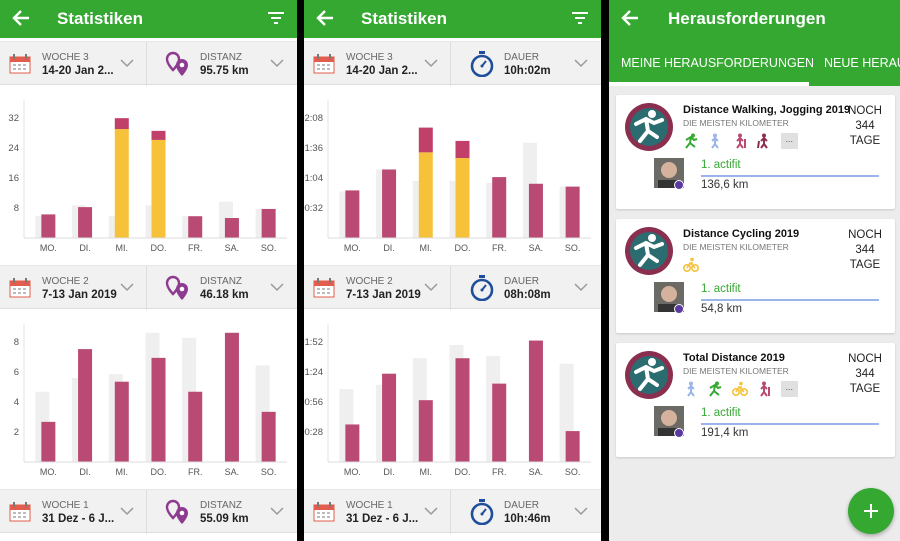 Image resolution: width=900 pixels, height=541 pixels. What do you see at coordinates (100, 18) in the screenshot?
I see `page-title: Statistiken` at bounding box center [100, 18].